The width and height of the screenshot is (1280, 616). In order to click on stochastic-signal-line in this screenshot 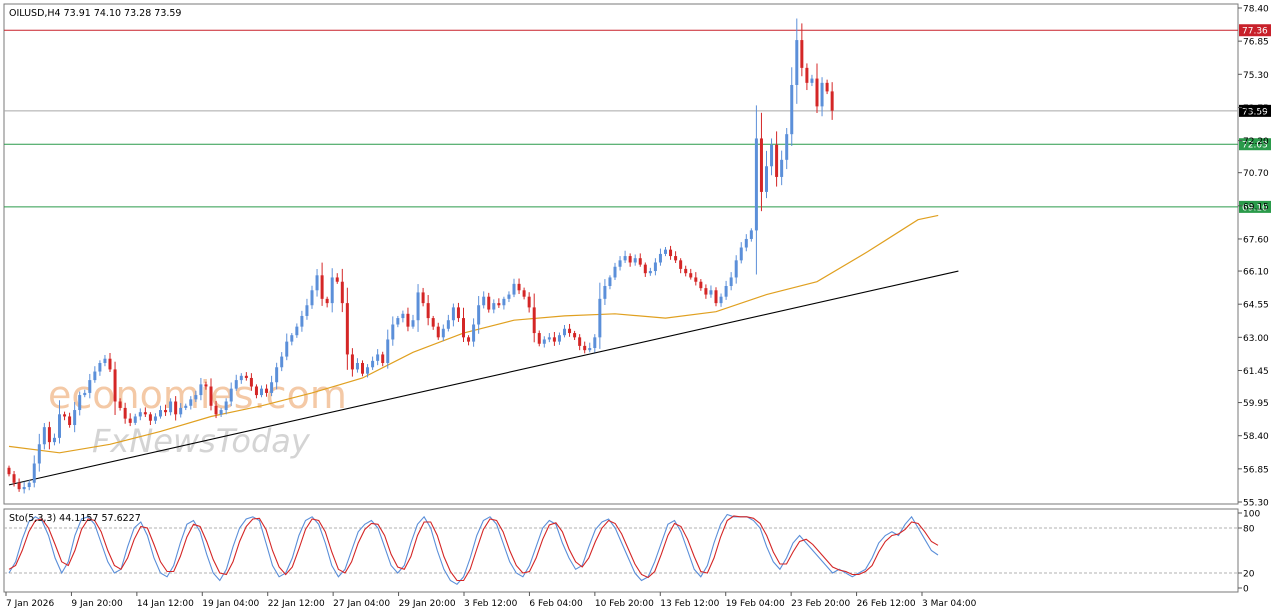, I will do `click(473, 548)`.